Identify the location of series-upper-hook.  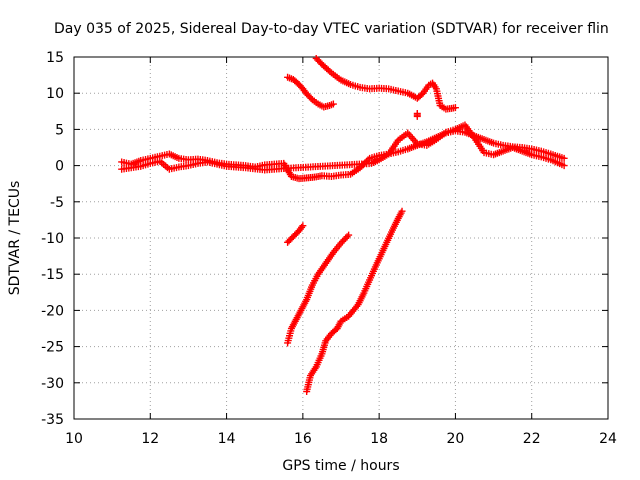
(310, 92).